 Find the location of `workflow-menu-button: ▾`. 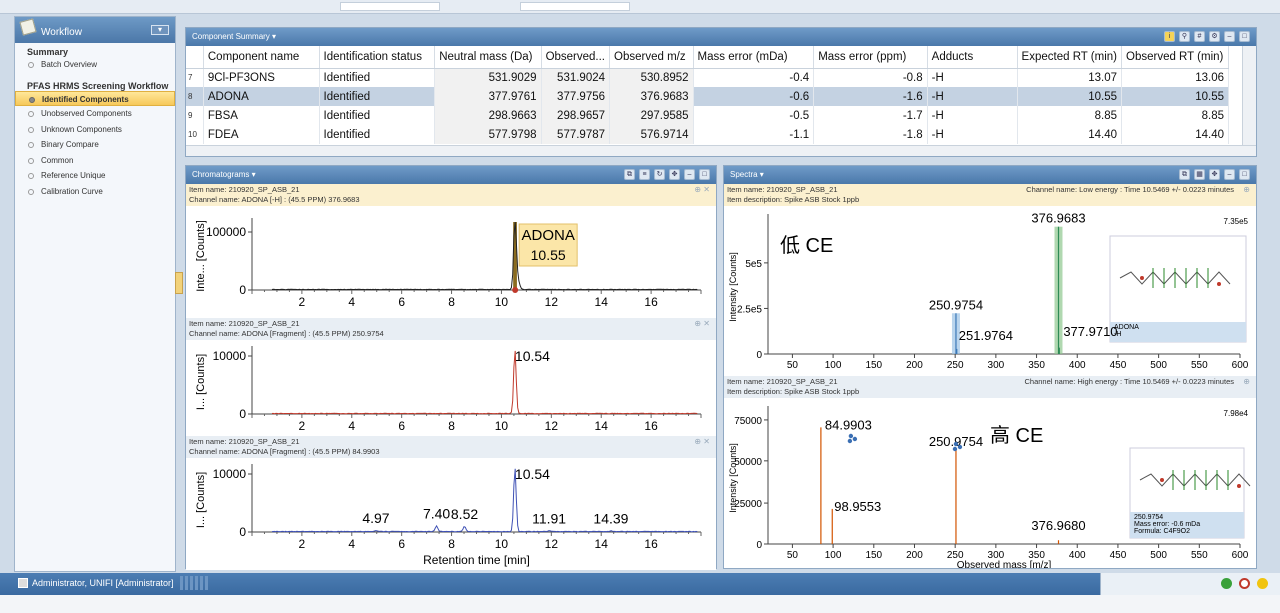

workflow-menu-button: ▾ is located at coordinates (160, 30).